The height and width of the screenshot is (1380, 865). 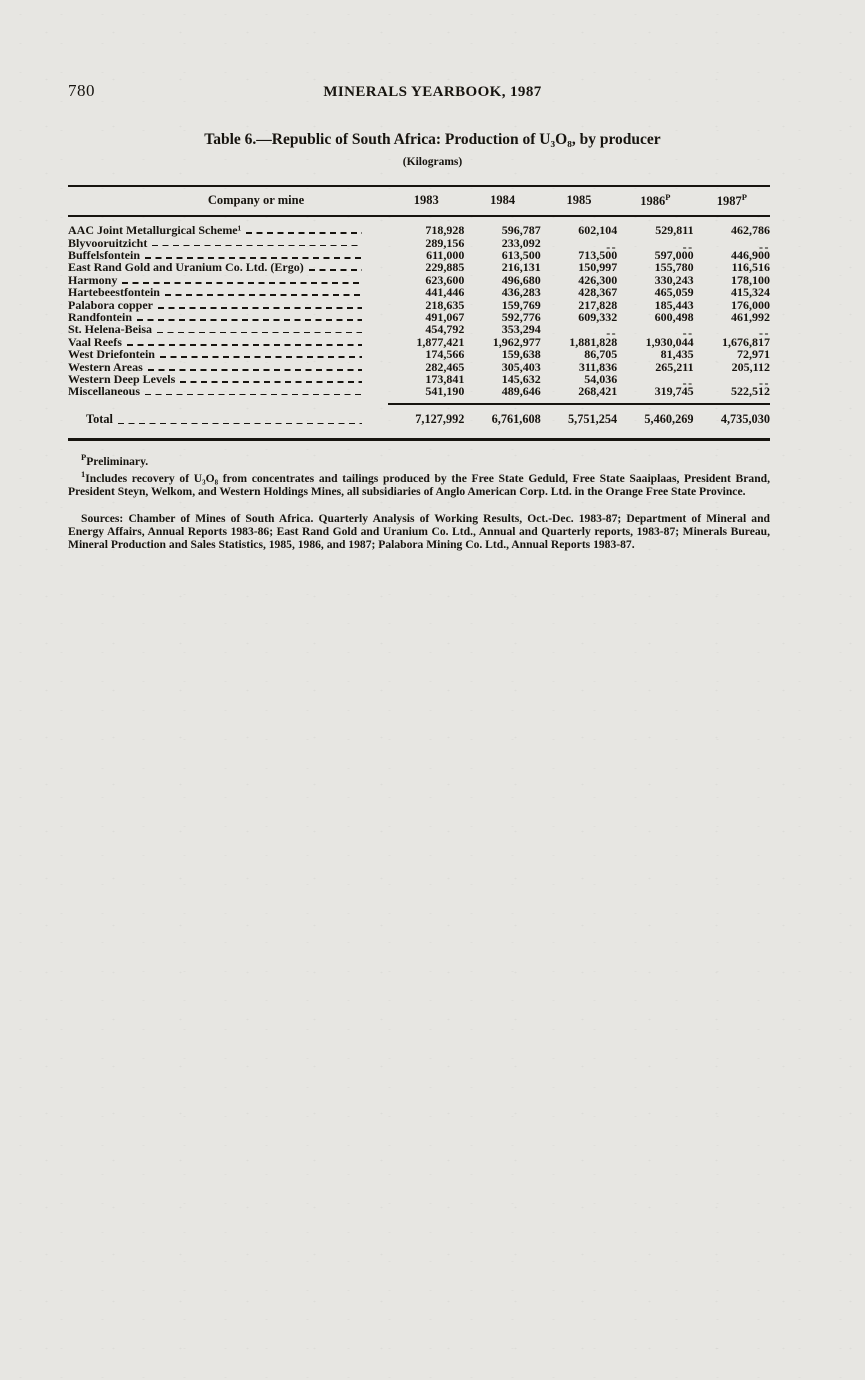 What do you see at coordinates (445, 366) in the screenshot?
I see `value-cell: 282,465` at bounding box center [445, 366].